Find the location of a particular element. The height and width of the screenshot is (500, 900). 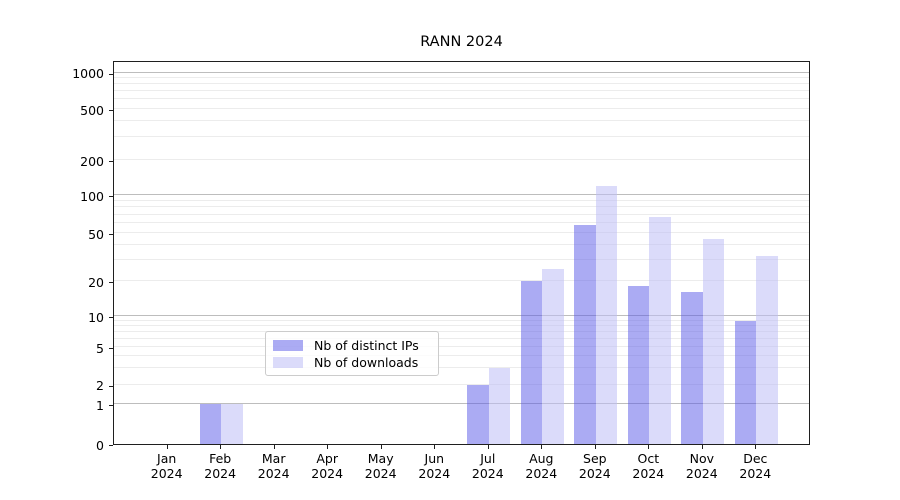

x-tick-month: Feb is located at coordinates (220, 458).